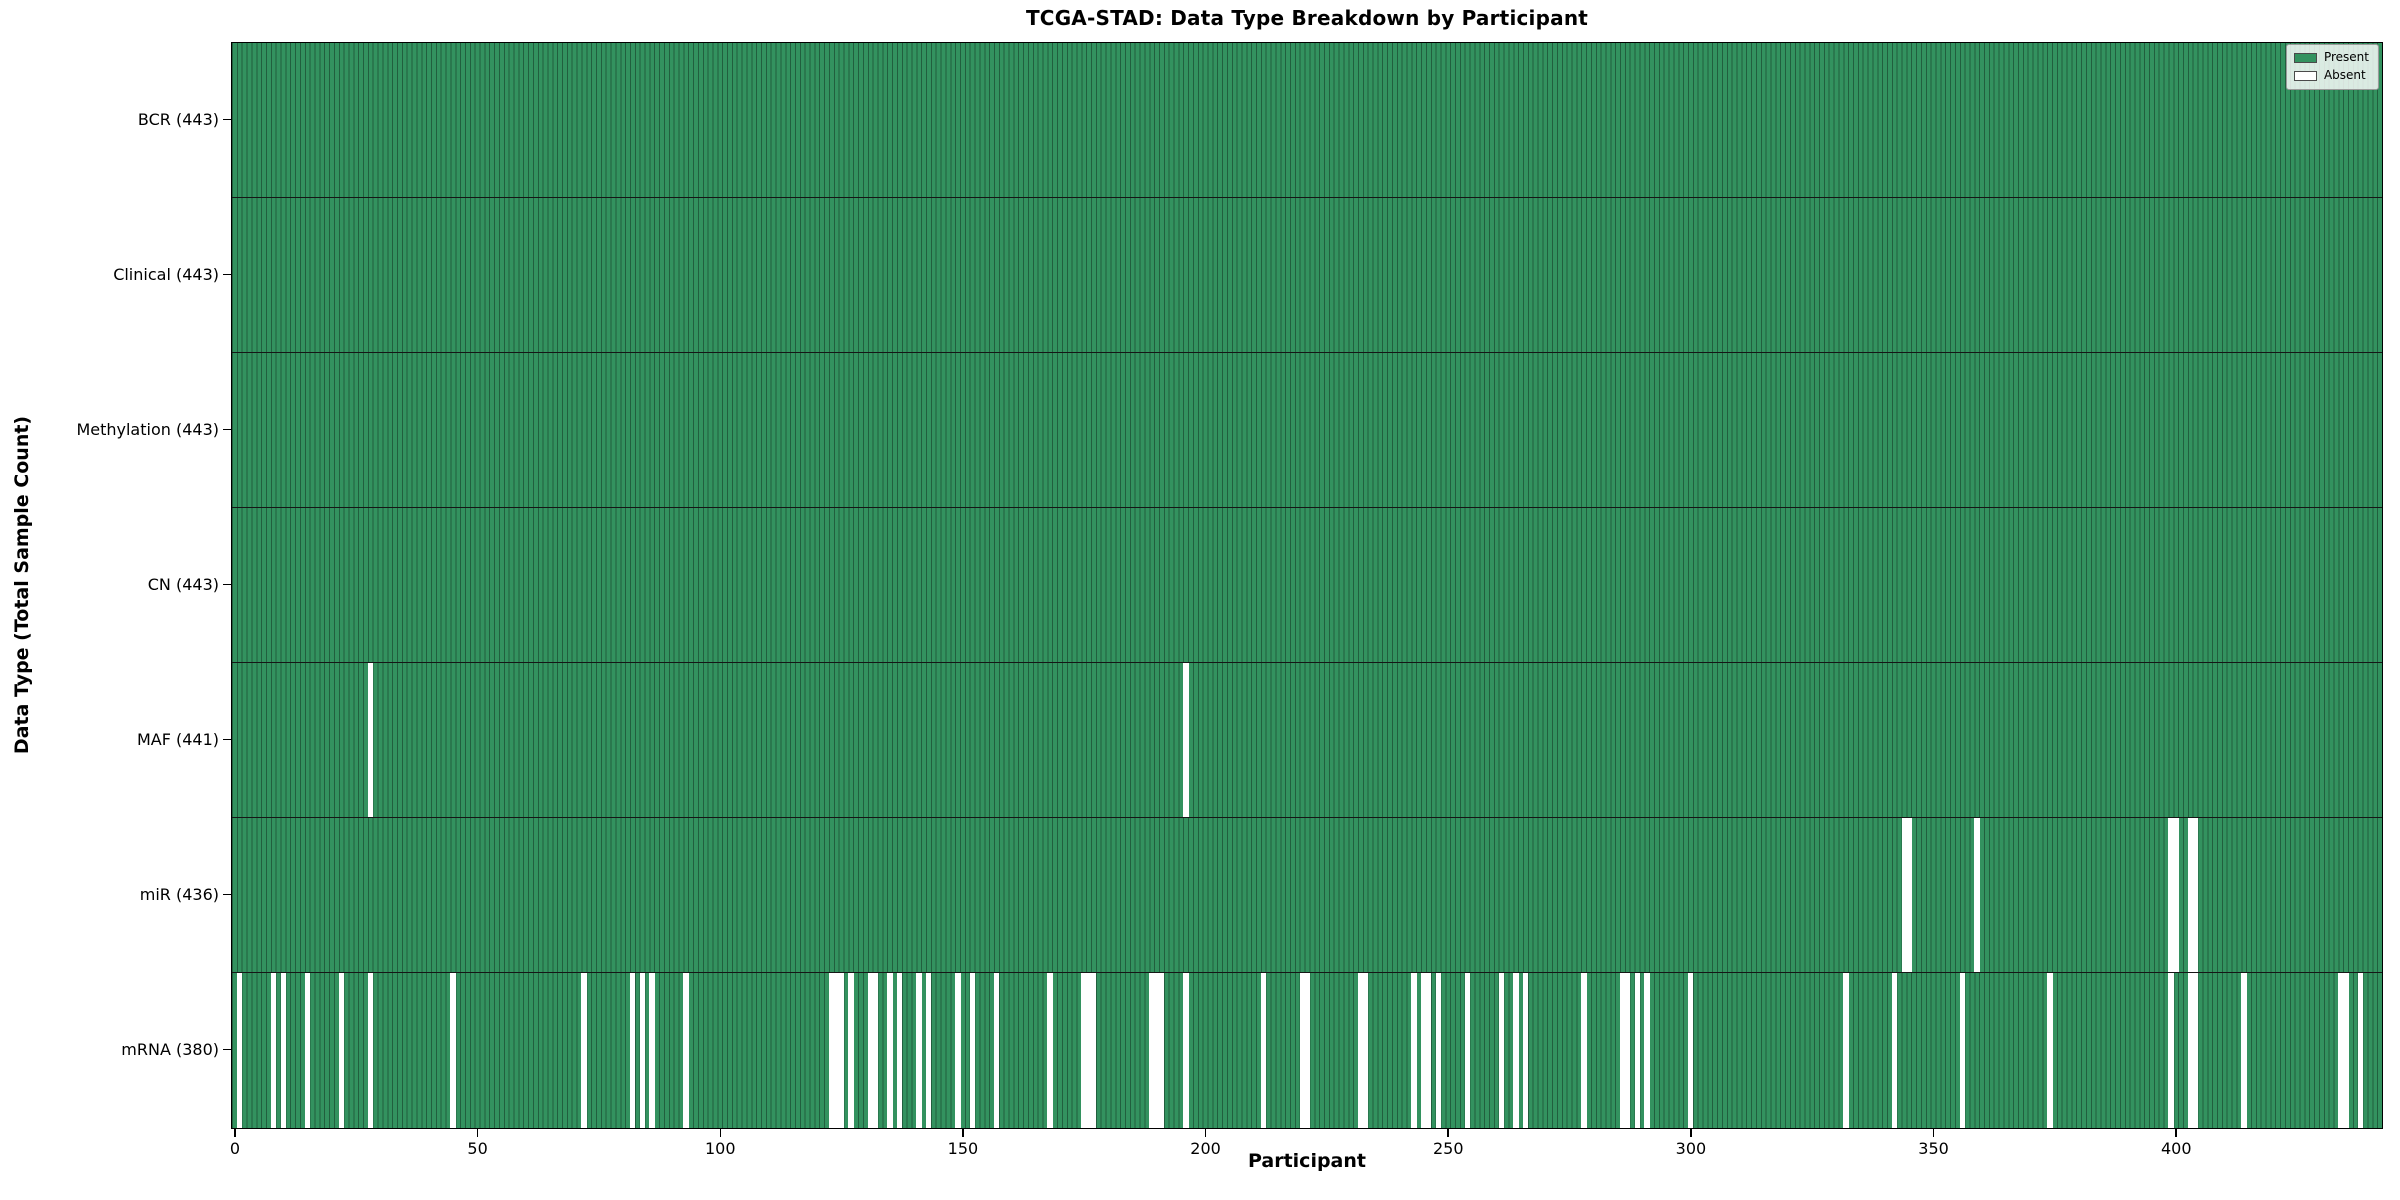  What do you see at coordinates (166, 274) in the screenshot?
I see `y-tick-label-Clinical: Clinical (443)` at bounding box center [166, 274].